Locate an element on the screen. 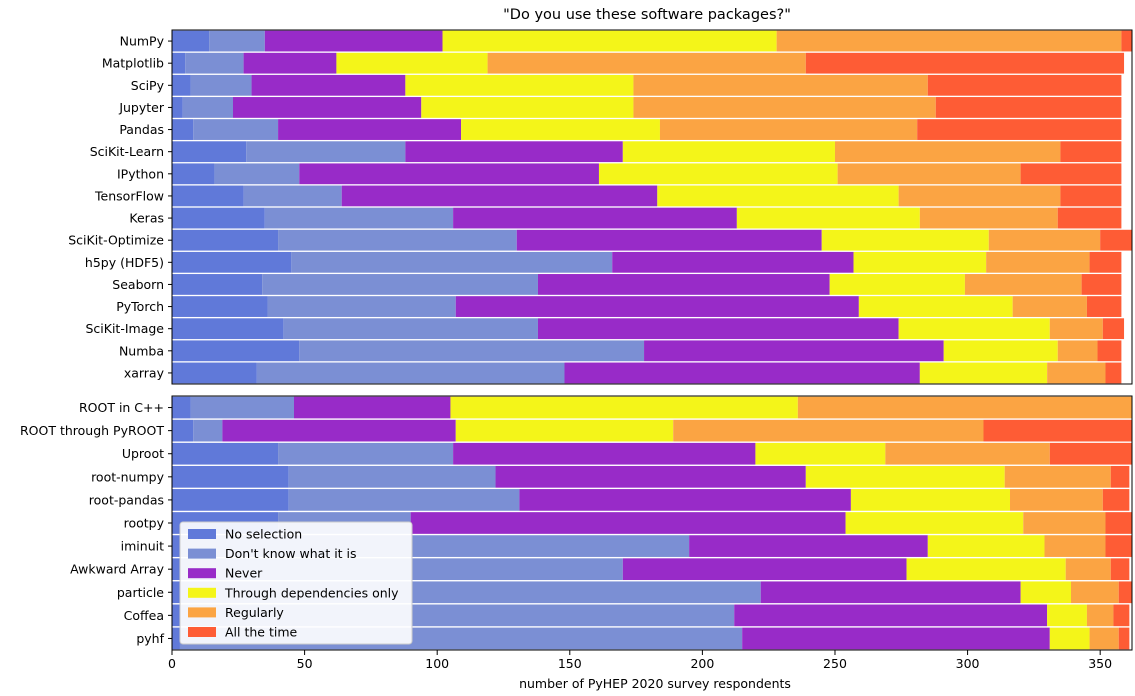 This screenshot has width=1135, height=696. legend-entry: Never is located at coordinates (244, 573).